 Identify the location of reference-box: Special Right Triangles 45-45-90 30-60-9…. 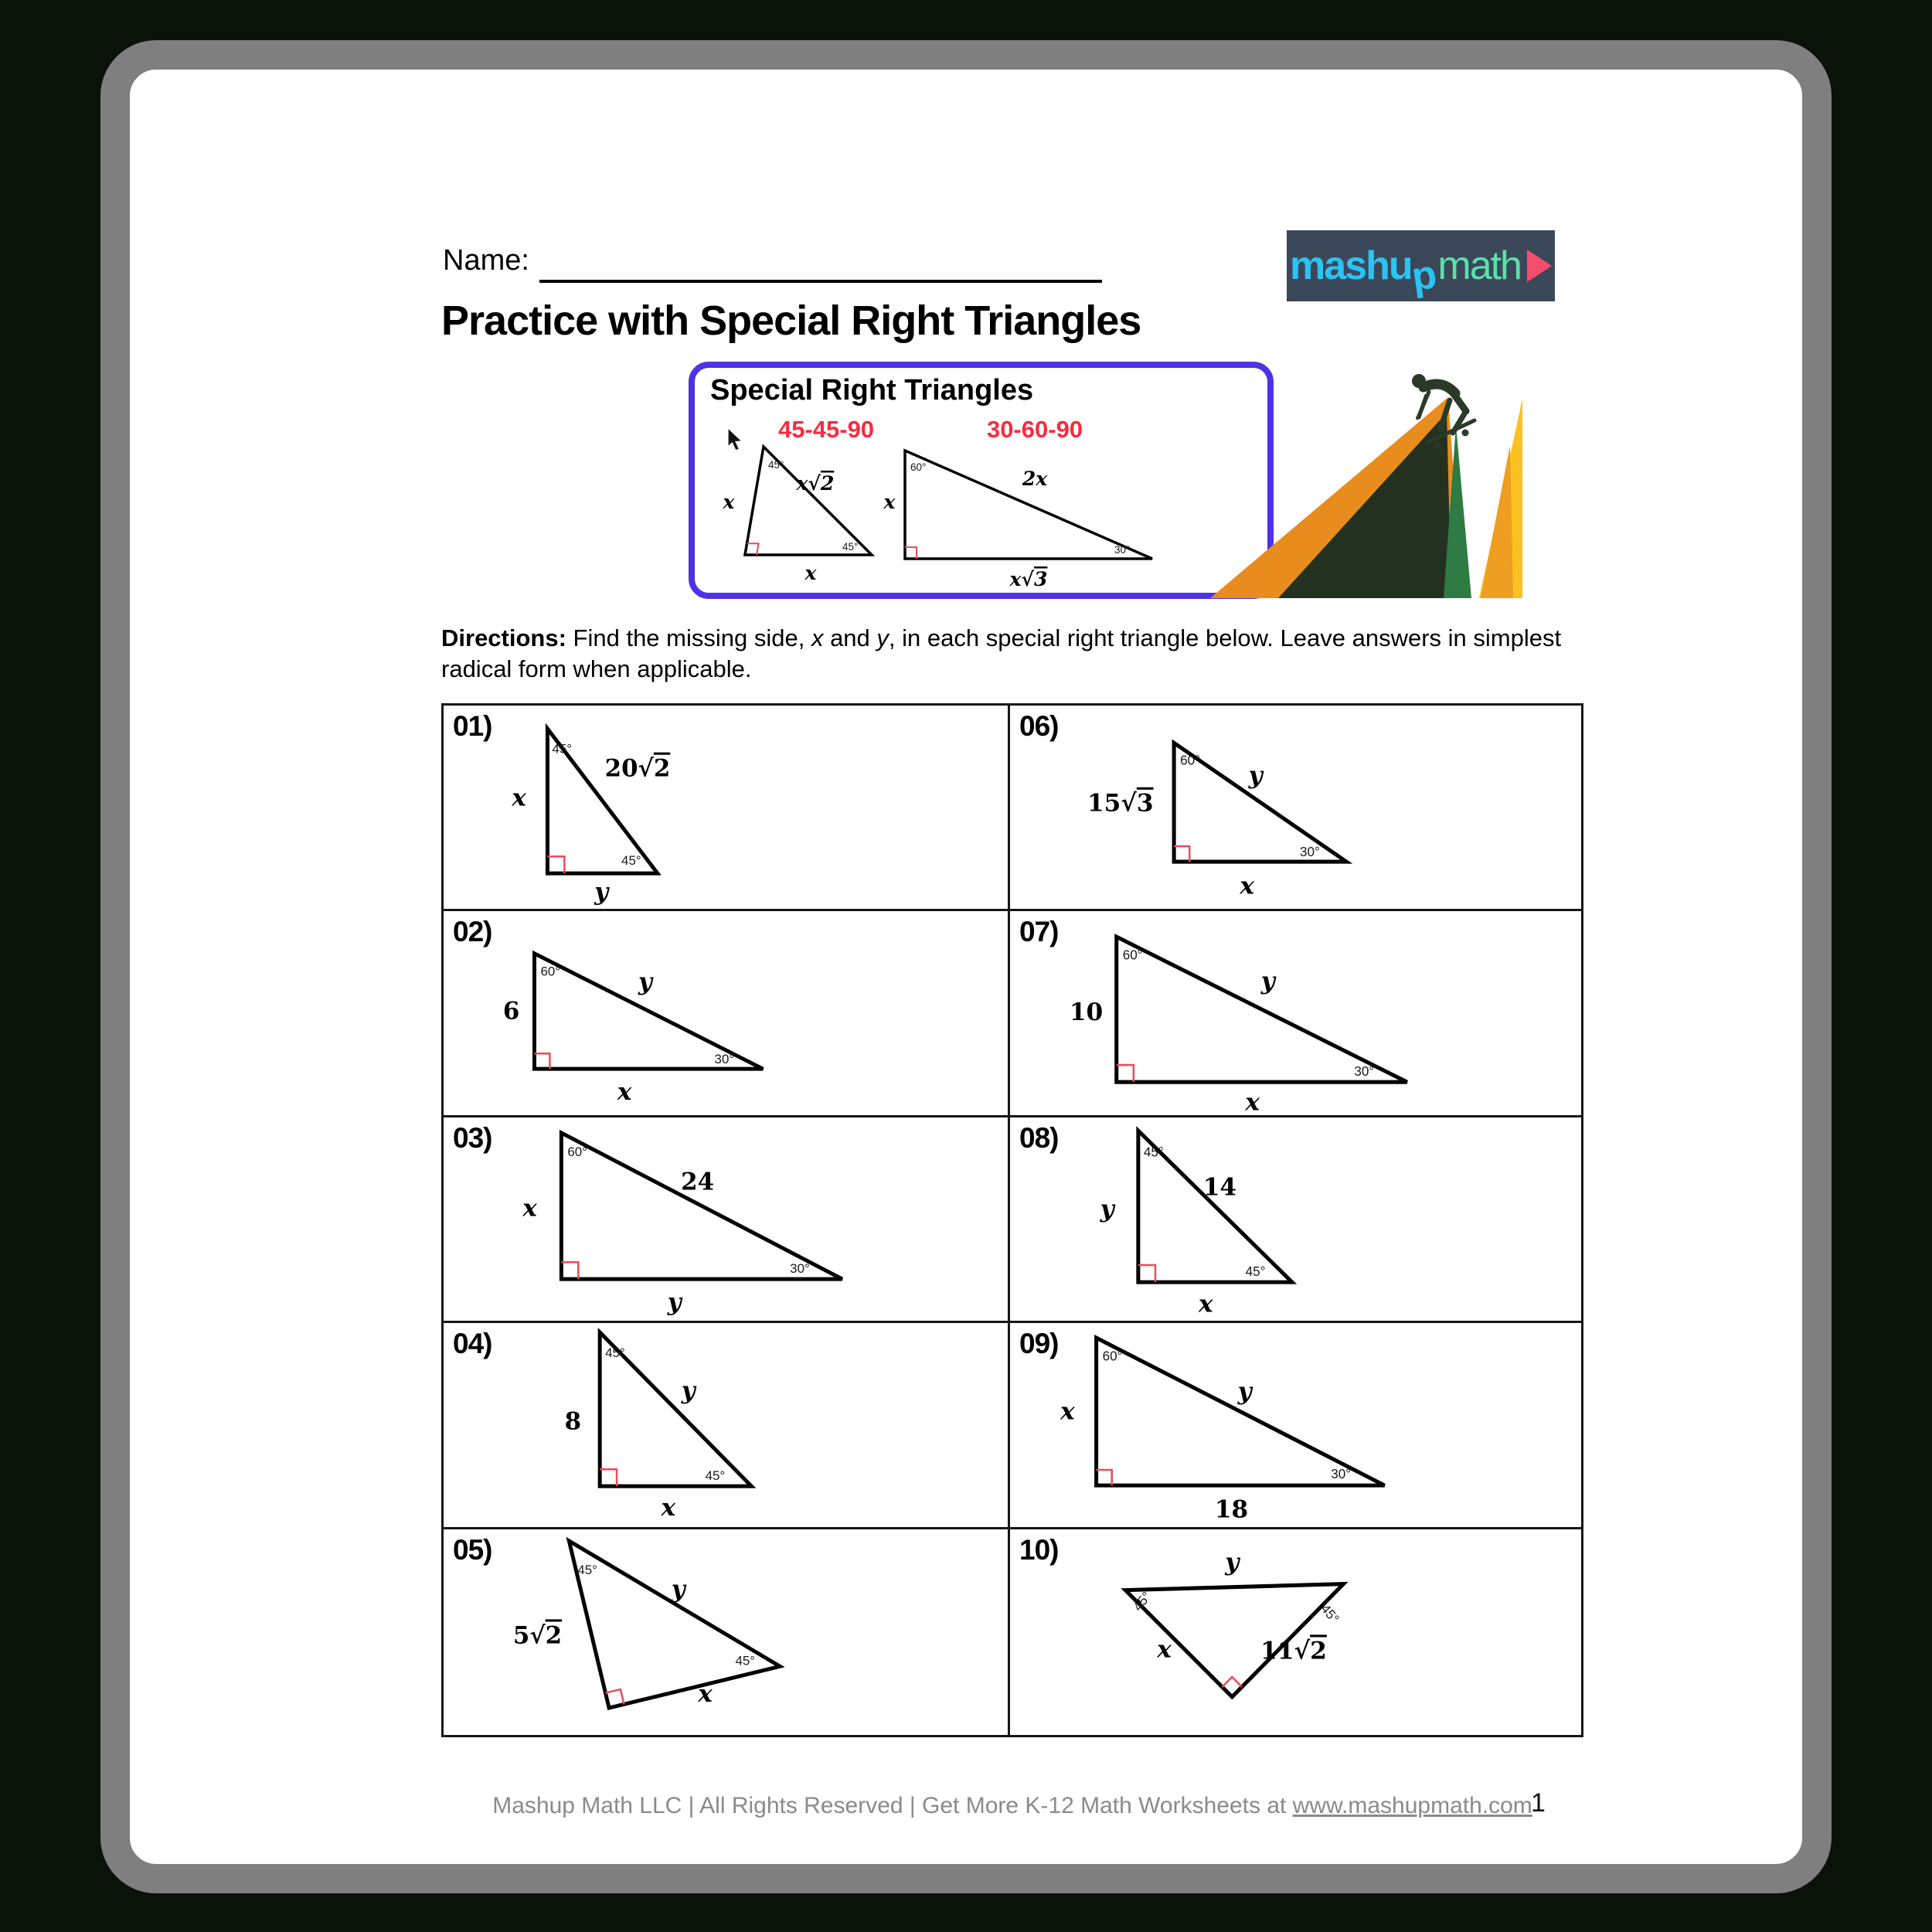
(982, 481).